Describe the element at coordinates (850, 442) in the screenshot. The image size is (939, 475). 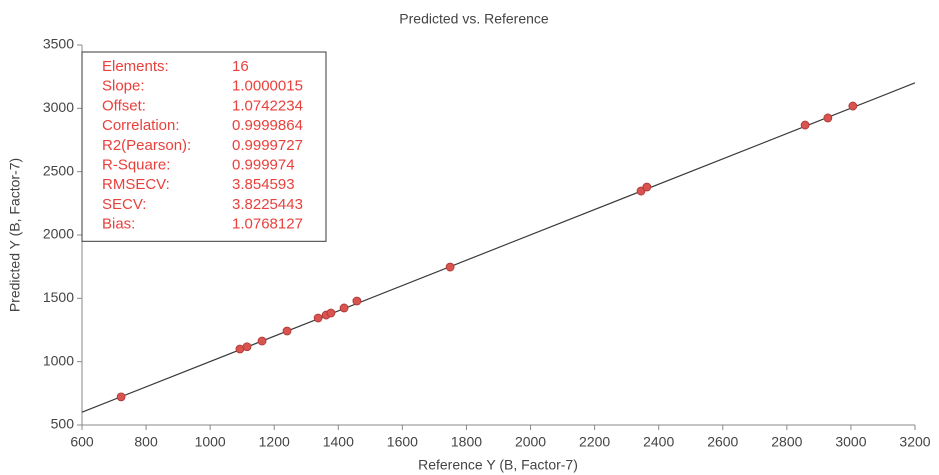
I see `x-tick-label: 3000` at that location.